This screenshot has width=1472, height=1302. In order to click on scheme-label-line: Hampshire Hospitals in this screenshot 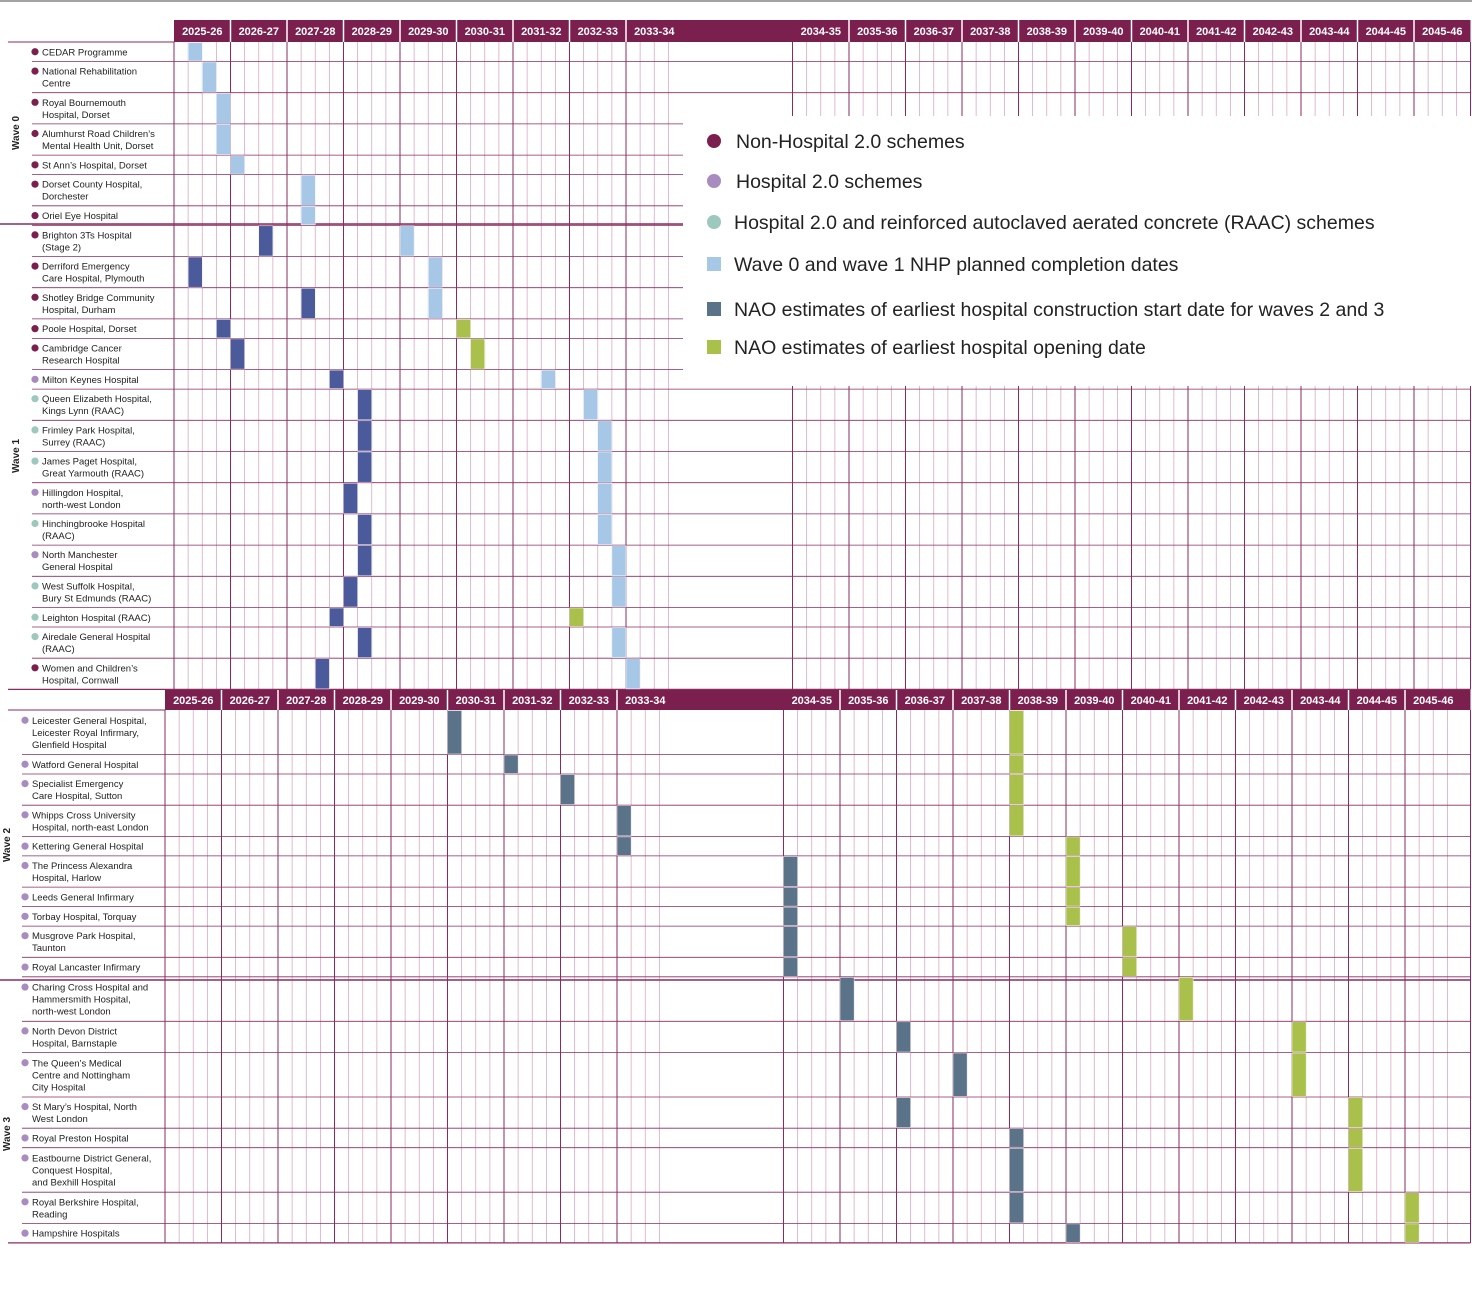, I will do `click(76, 1234)`.